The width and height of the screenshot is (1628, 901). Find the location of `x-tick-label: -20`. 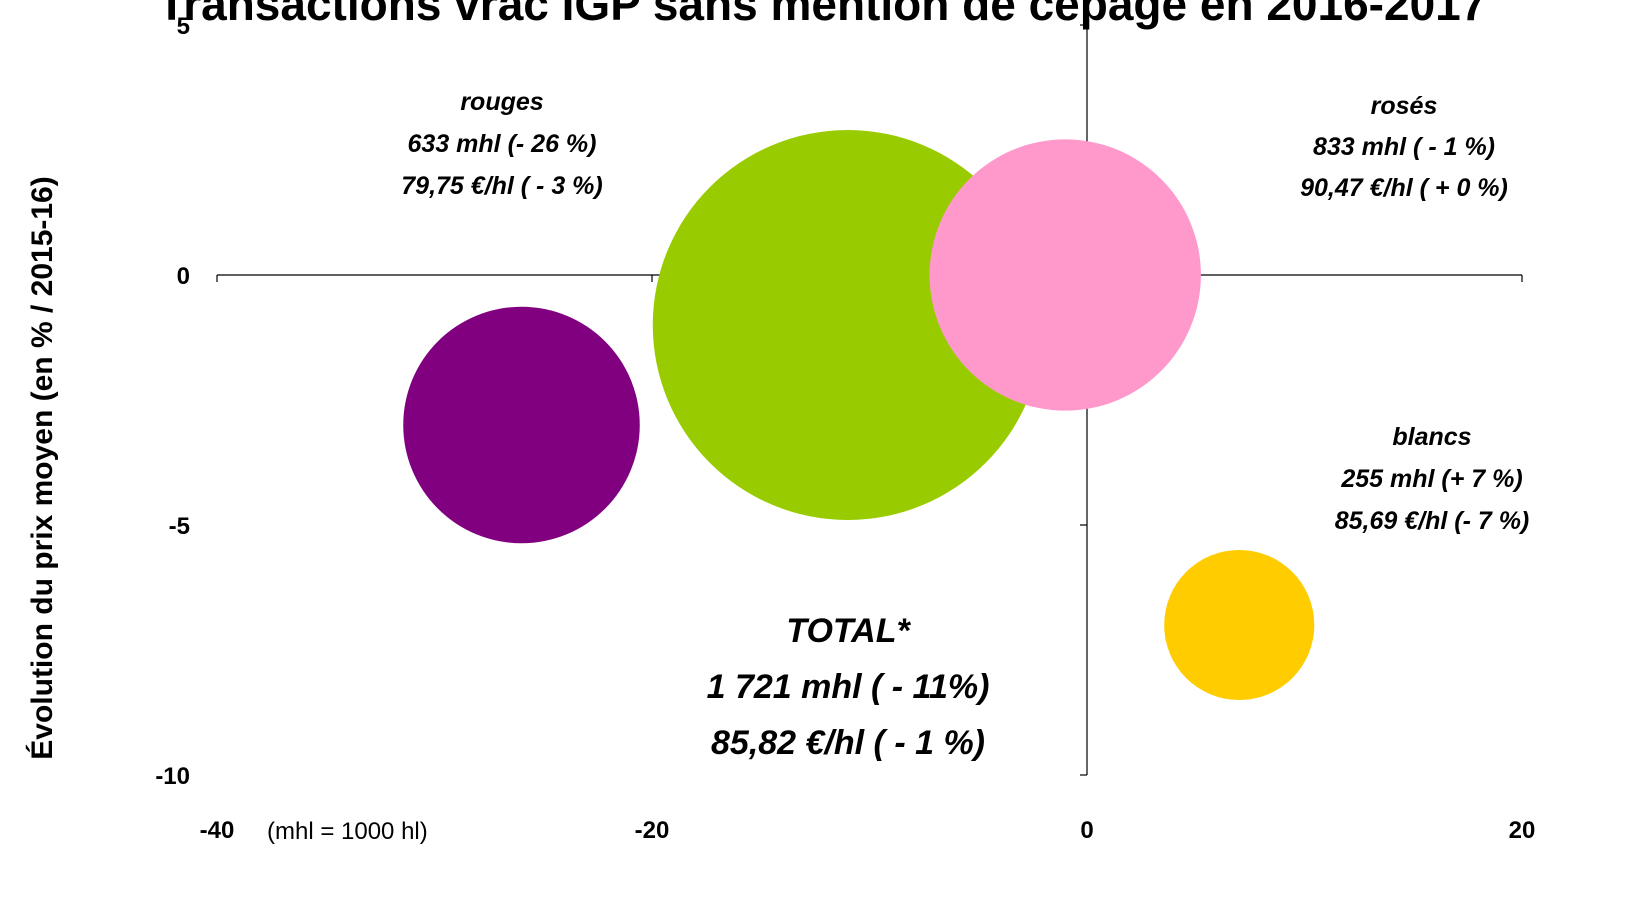

x-tick-label: -20 is located at coordinates (652, 830).